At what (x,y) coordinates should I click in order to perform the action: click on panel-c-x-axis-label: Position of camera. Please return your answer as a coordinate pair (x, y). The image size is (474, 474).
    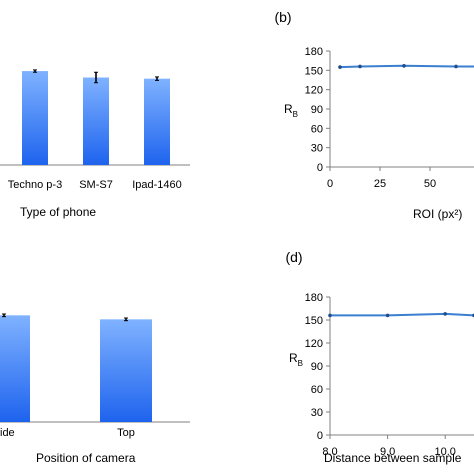
    Looking at the image, I should click on (86, 458).